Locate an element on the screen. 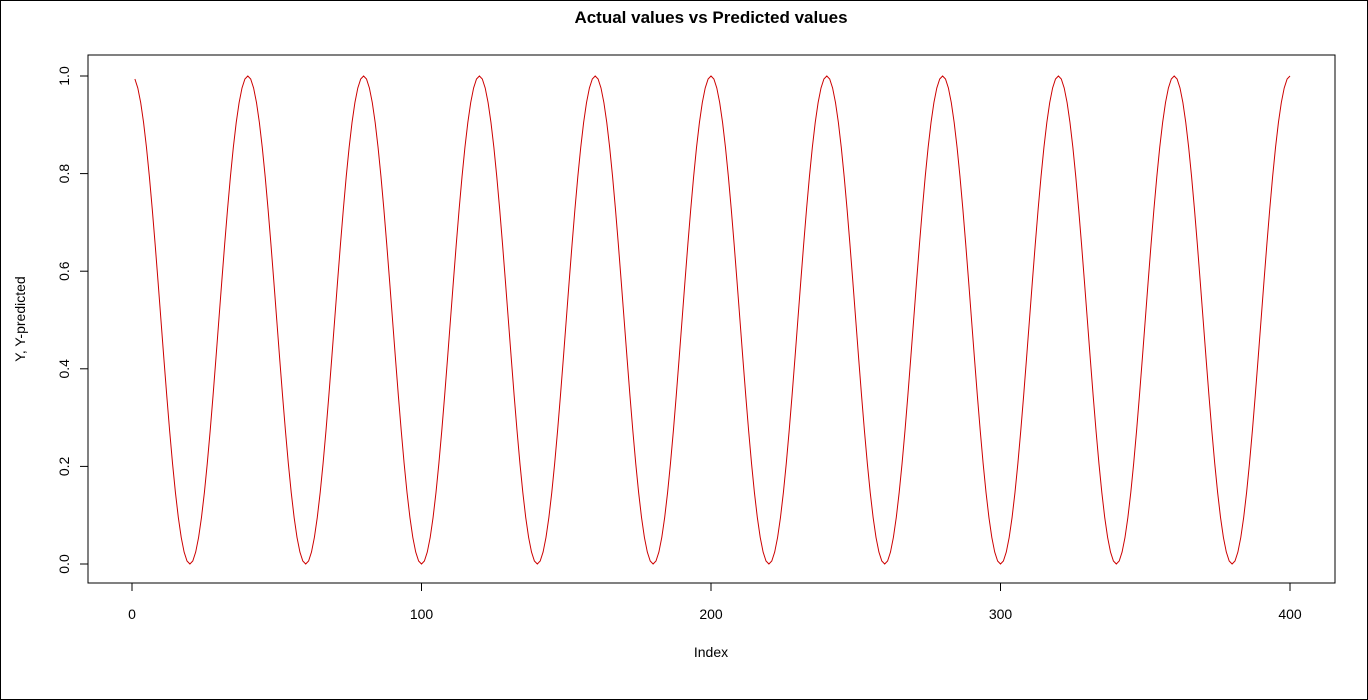  y-tick-label: 0.2 is located at coordinates (64, 466).